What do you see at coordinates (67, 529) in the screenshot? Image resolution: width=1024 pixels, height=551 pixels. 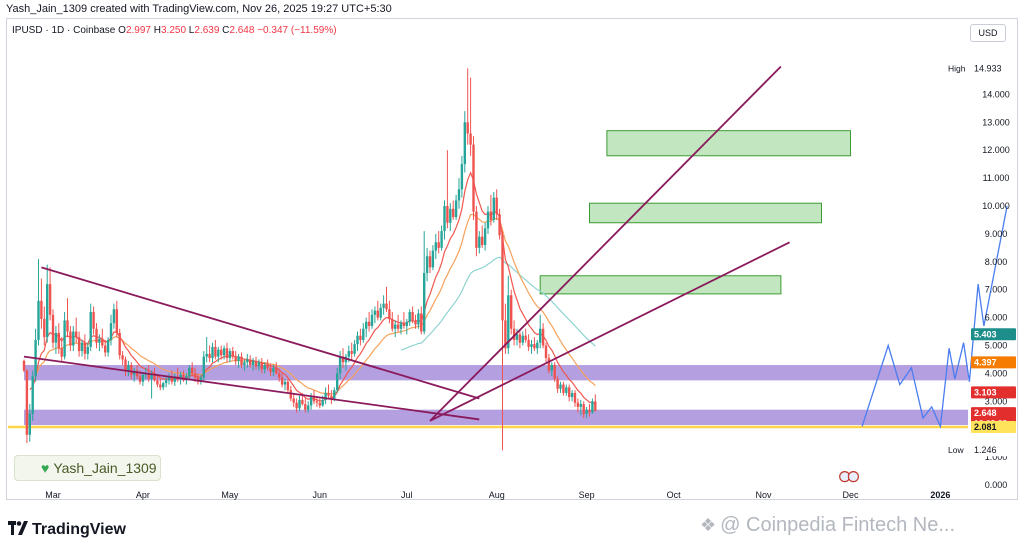 I see `tradingview-brand: TradingView` at bounding box center [67, 529].